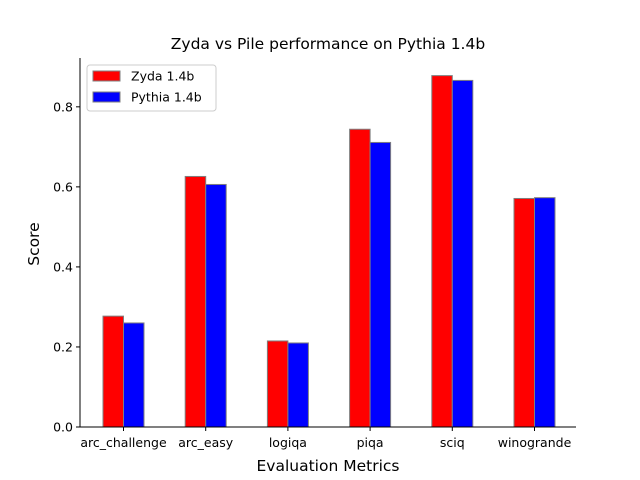 The width and height of the screenshot is (640, 480). I want to click on y-tick-label: 0.8, so click(63, 106).